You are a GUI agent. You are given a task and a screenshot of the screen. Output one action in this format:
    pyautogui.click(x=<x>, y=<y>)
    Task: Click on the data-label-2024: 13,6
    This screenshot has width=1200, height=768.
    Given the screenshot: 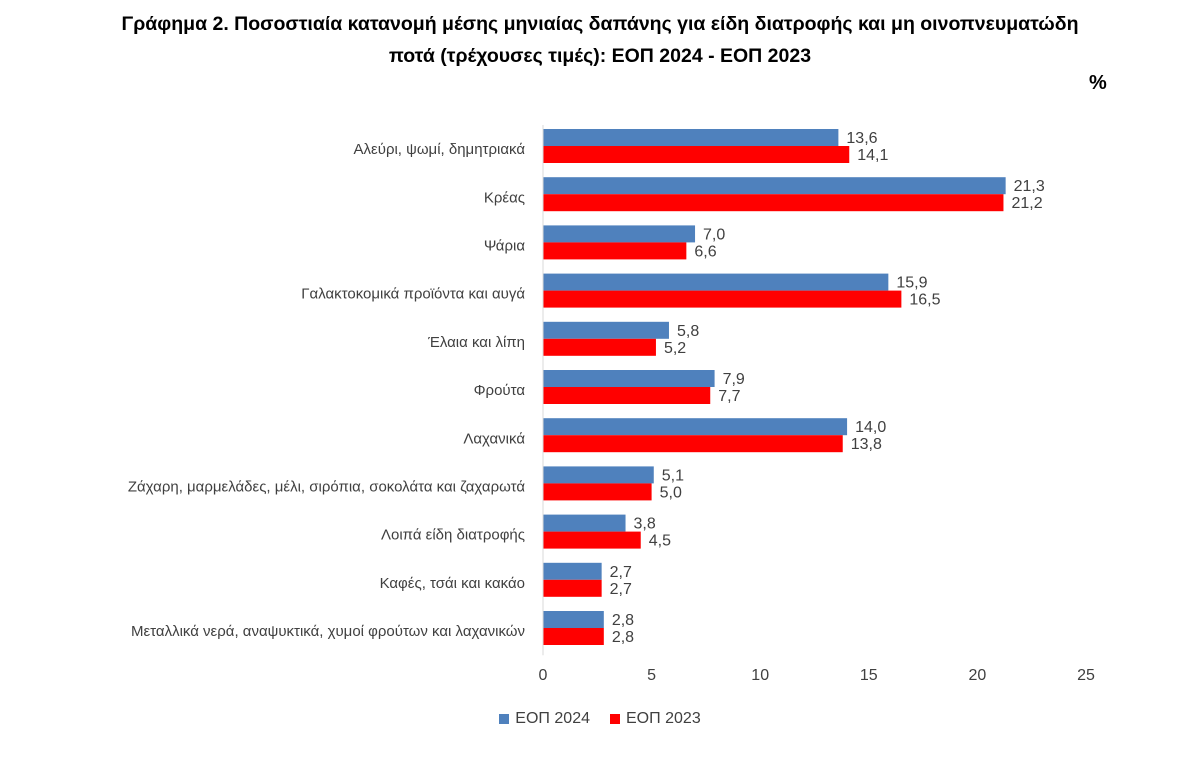 What is the action you would take?
    pyautogui.click(x=861, y=138)
    